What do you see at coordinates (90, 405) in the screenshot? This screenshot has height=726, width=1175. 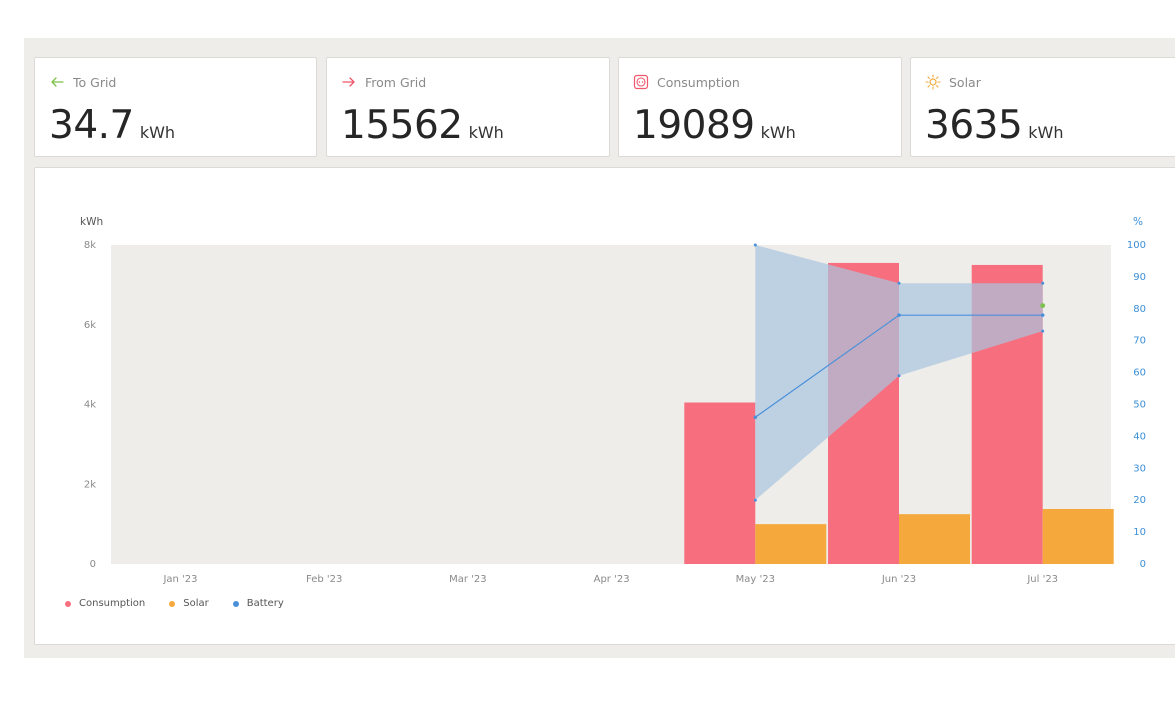 I see `y-tick-label: 4k` at bounding box center [90, 405].